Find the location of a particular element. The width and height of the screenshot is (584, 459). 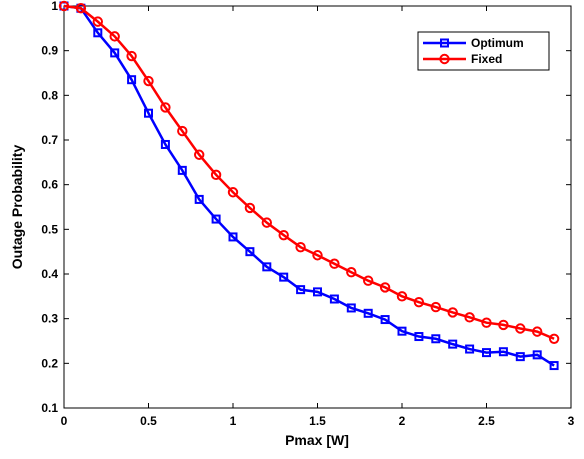

legend-label-optimum: Optimum is located at coordinates (497, 43).